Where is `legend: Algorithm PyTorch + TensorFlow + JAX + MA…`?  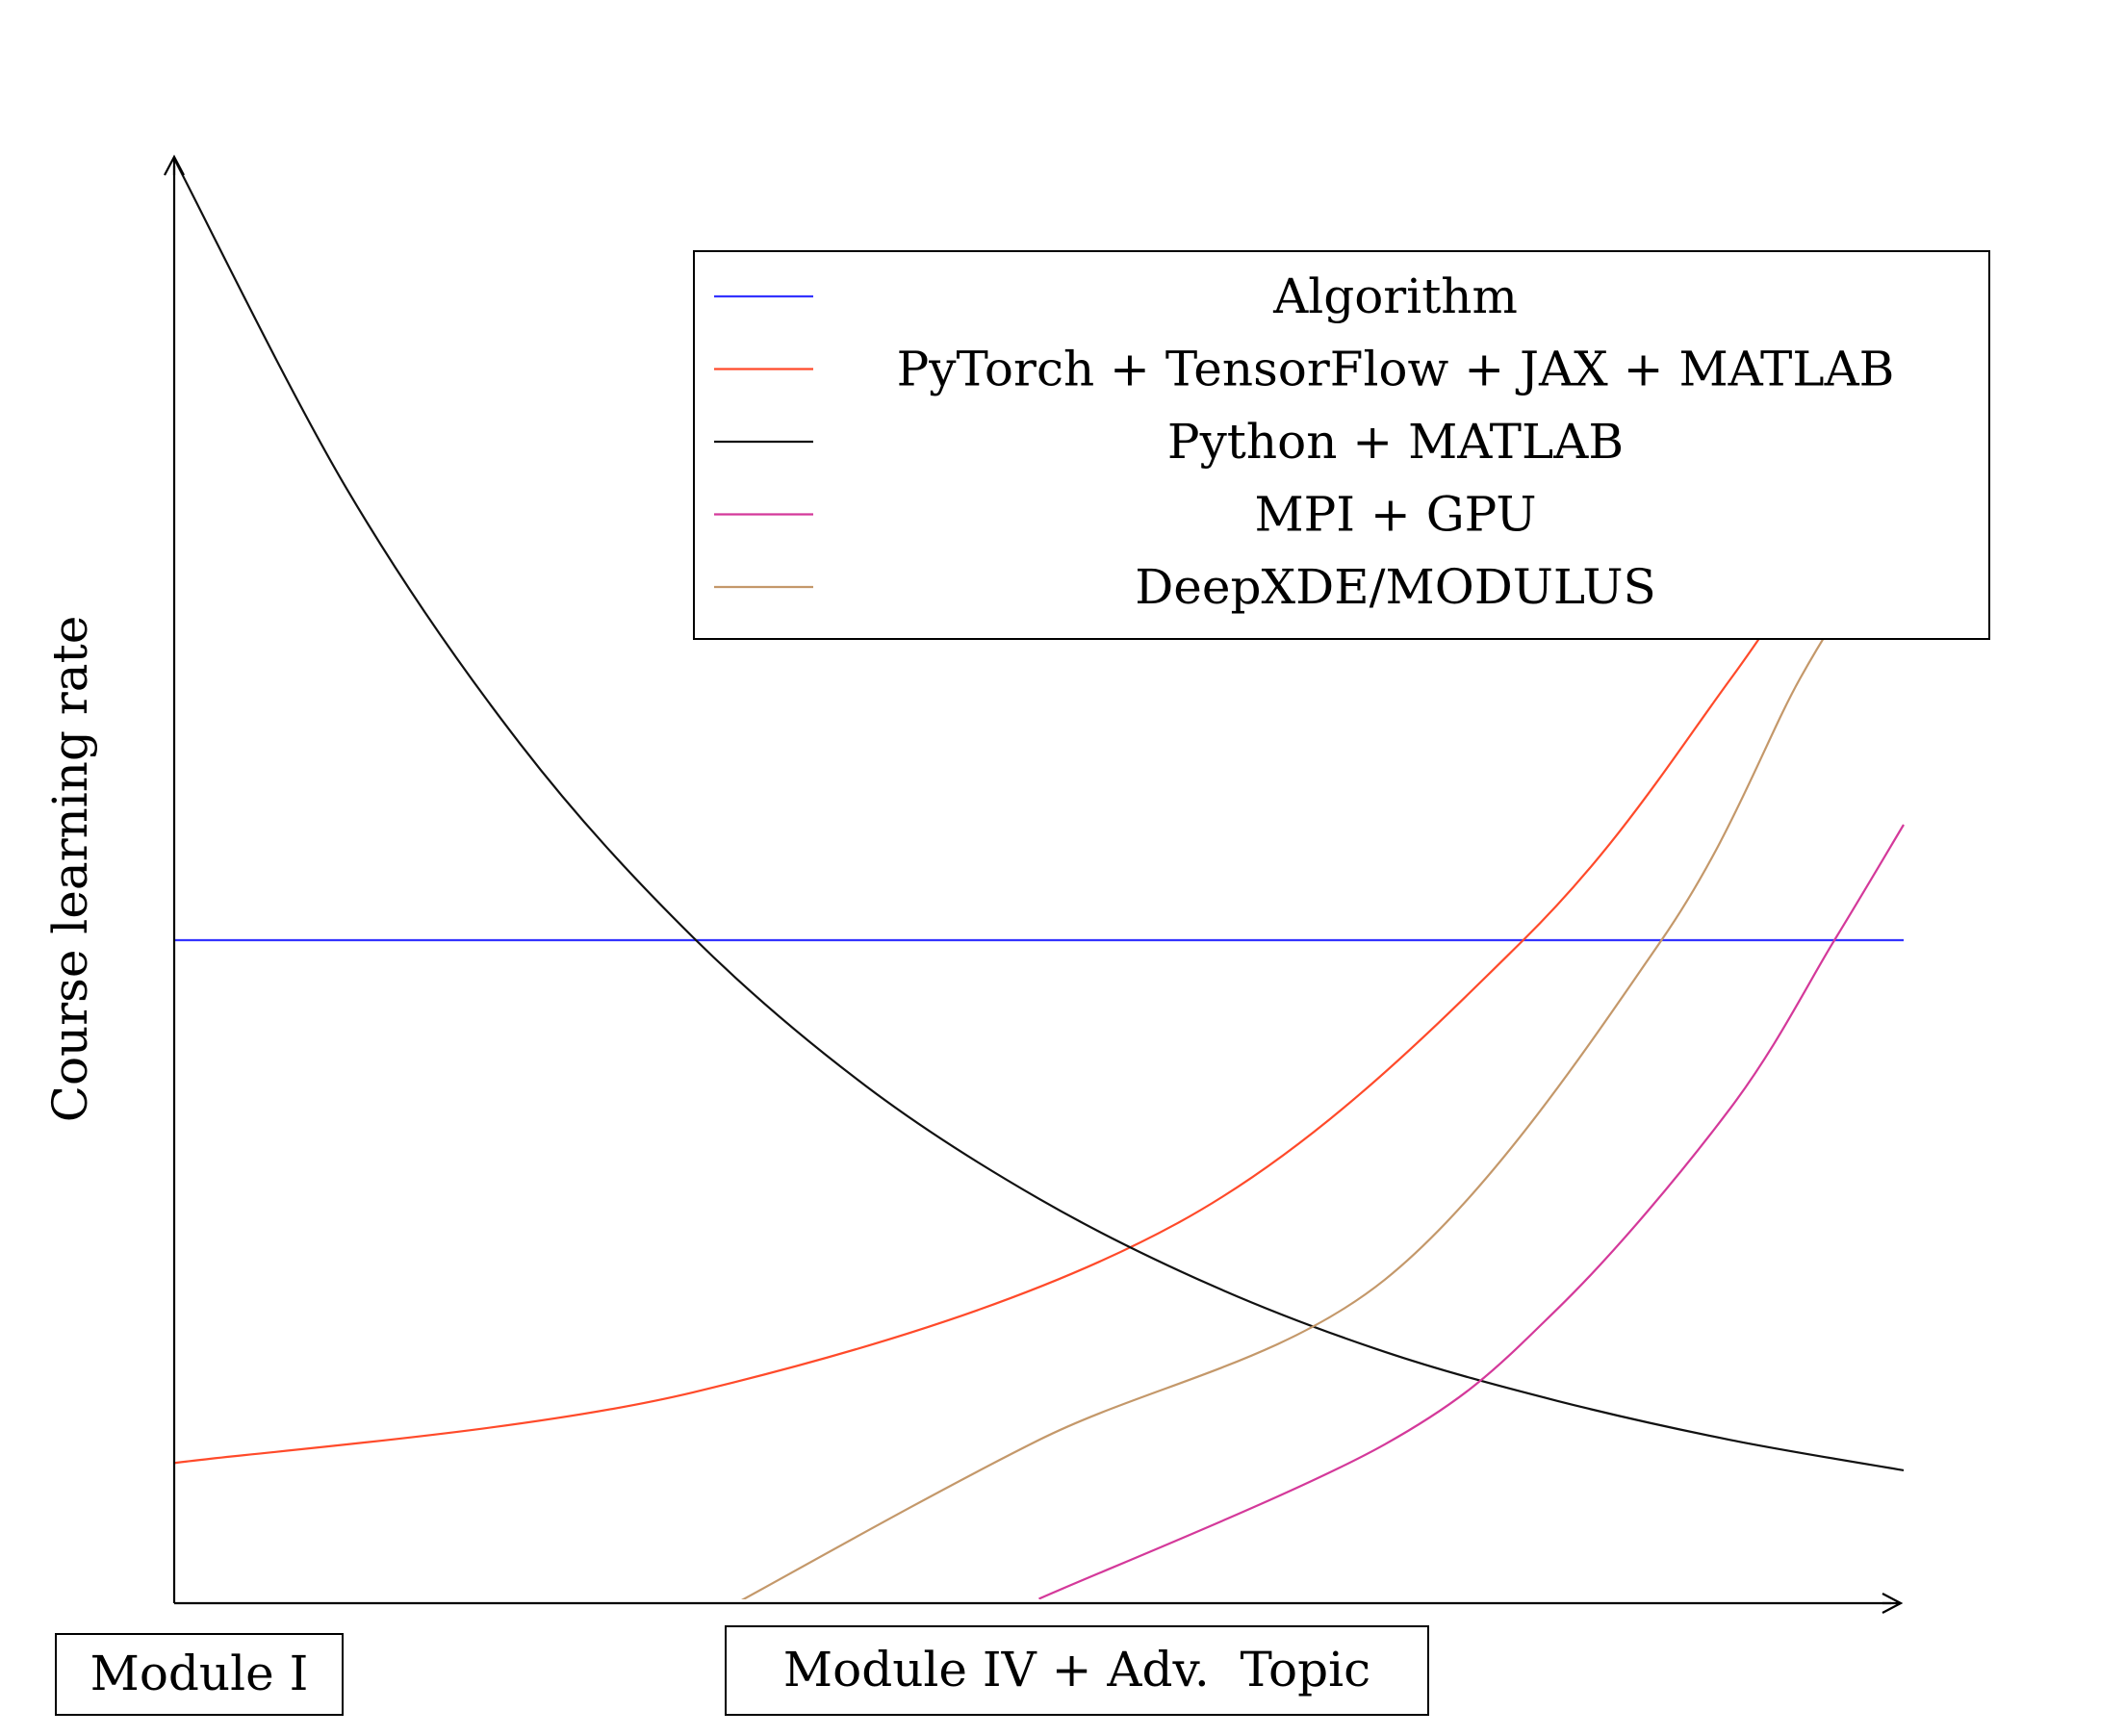 legend: Algorithm PyTorch + TensorFlow + JAX + MA… is located at coordinates (1342, 445).